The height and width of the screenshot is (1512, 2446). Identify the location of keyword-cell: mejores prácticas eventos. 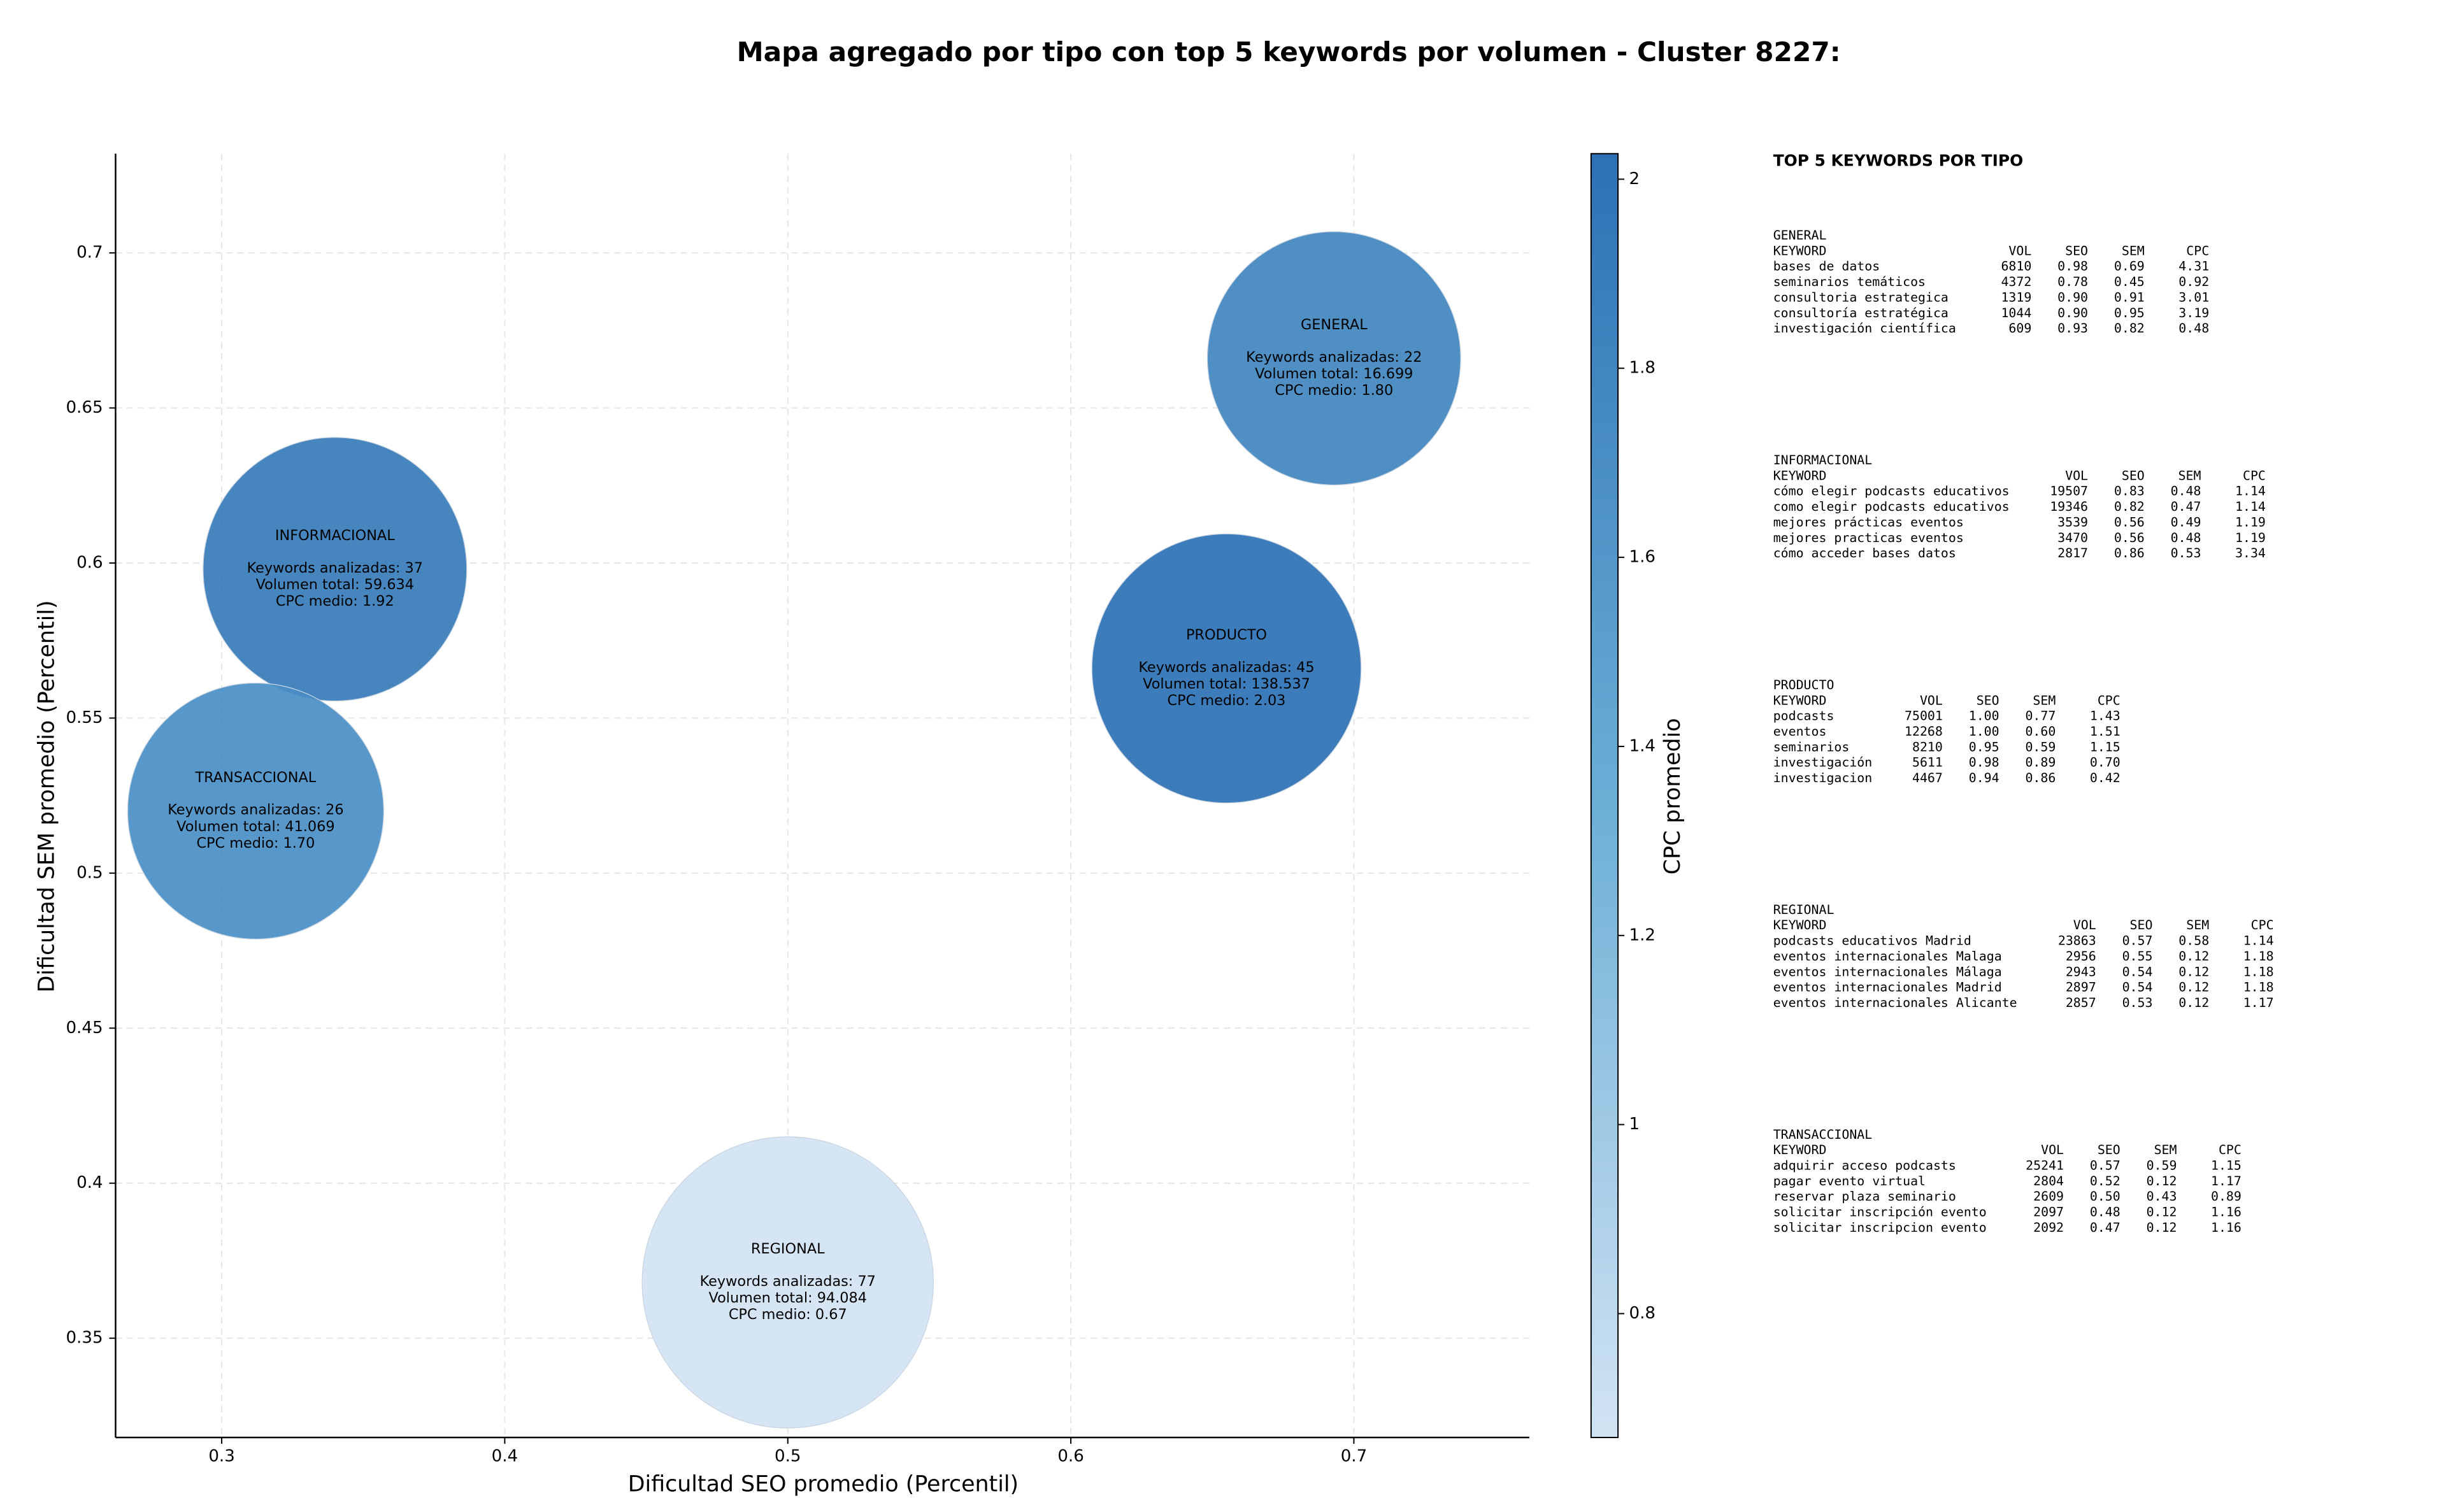
(1868, 522).